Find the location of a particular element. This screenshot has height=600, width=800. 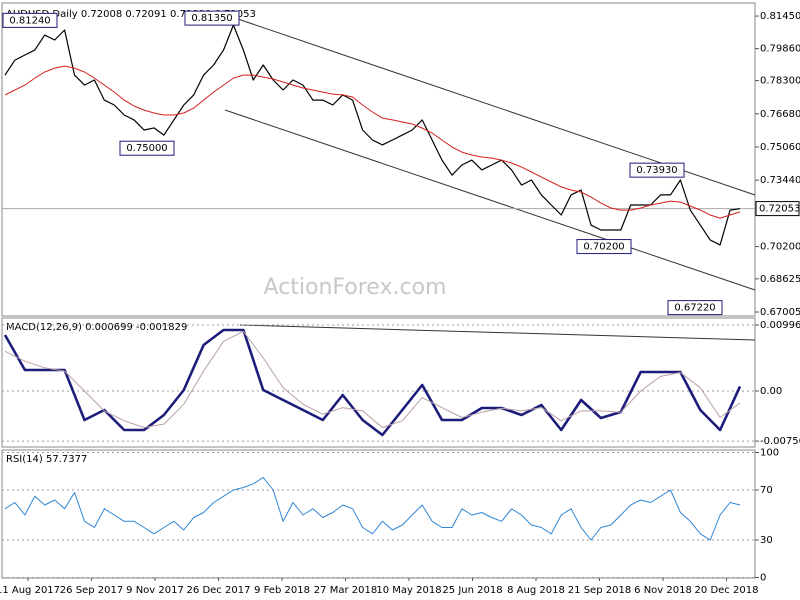

annotation-label: 0.81240 is located at coordinates (29, 20).